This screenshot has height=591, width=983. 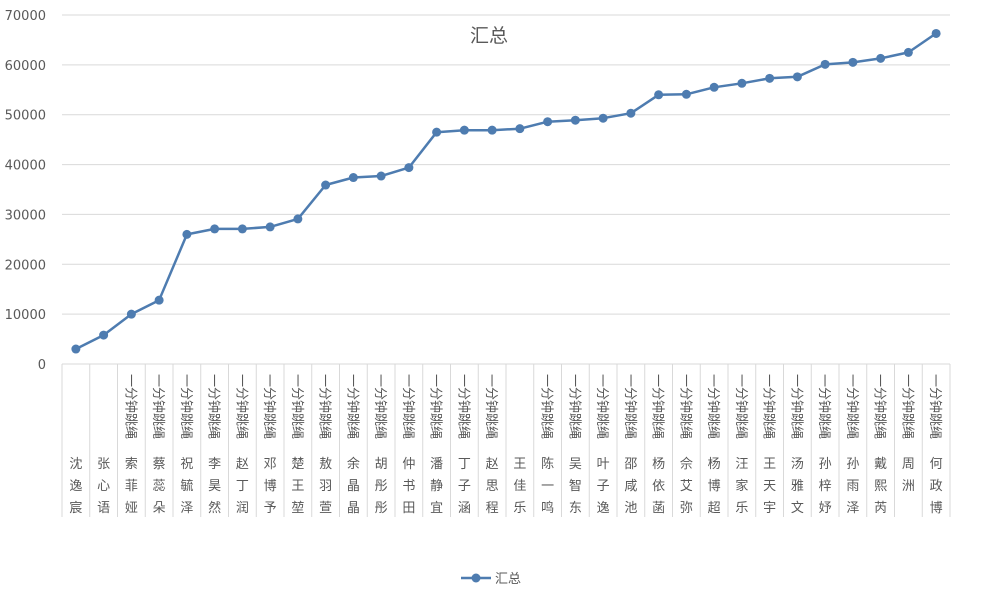 What do you see at coordinates (325, 486) in the screenshot?
I see `category-name-label: 敖羽萱` at bounding box center [325, 486].